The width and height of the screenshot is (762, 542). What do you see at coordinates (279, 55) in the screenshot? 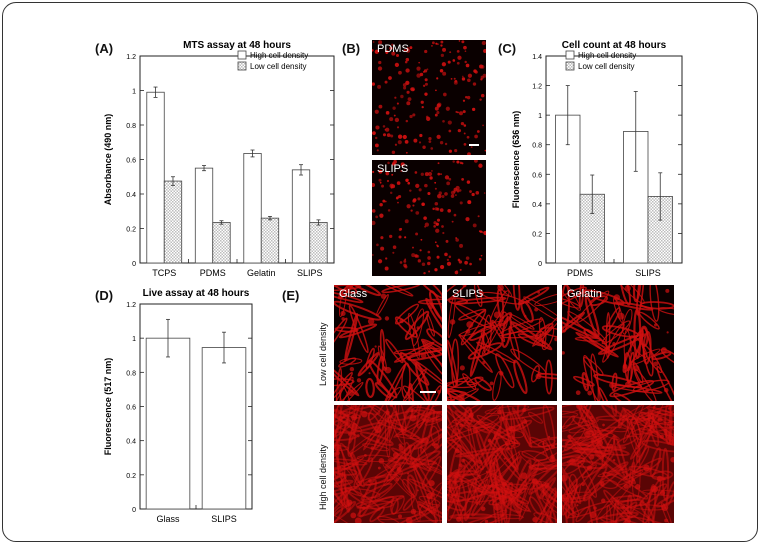
I see `legend-label: High cell density` at bounding box center [279, 55].